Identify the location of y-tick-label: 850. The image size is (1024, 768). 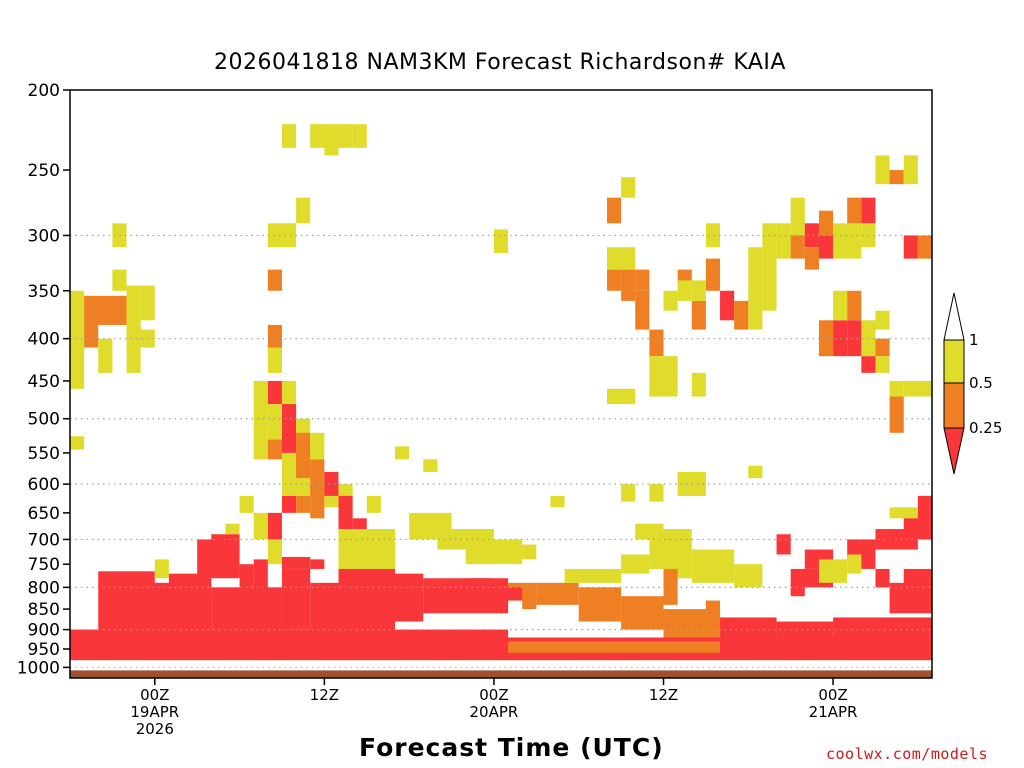
(44, 610).